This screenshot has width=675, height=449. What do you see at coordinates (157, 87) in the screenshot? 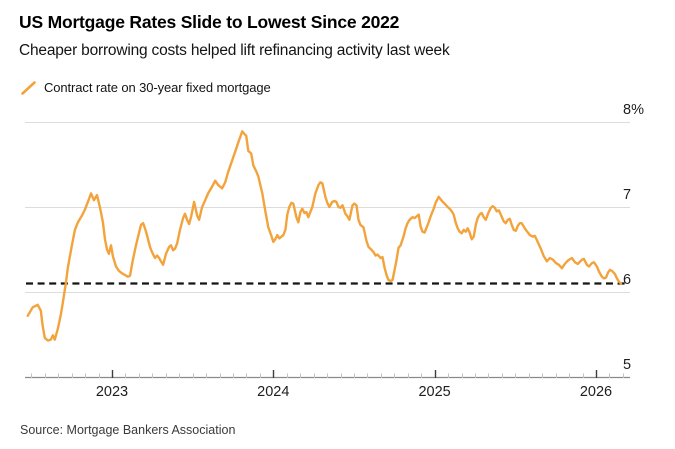
I see `legend-label: Contract rate on 30-year fixed mortgage` at bounding box center [157, 87].